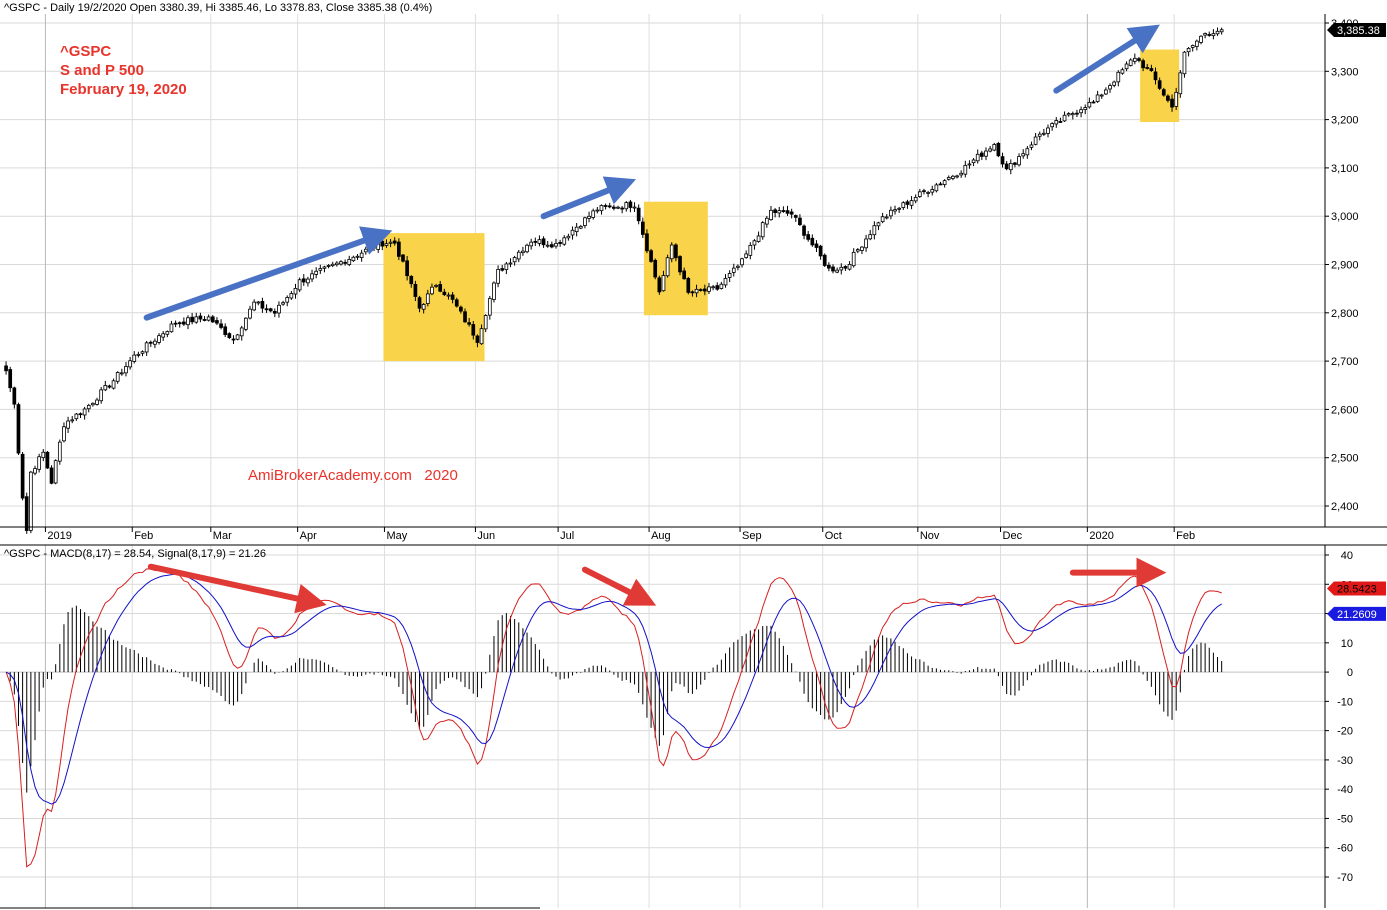 The width and height of the screenshot is (1387, 910). What do you see at coordinates (1345, 121) in the screenshot?
I see `price-tick-label: 3,200` at bounding box center [1345, 121].